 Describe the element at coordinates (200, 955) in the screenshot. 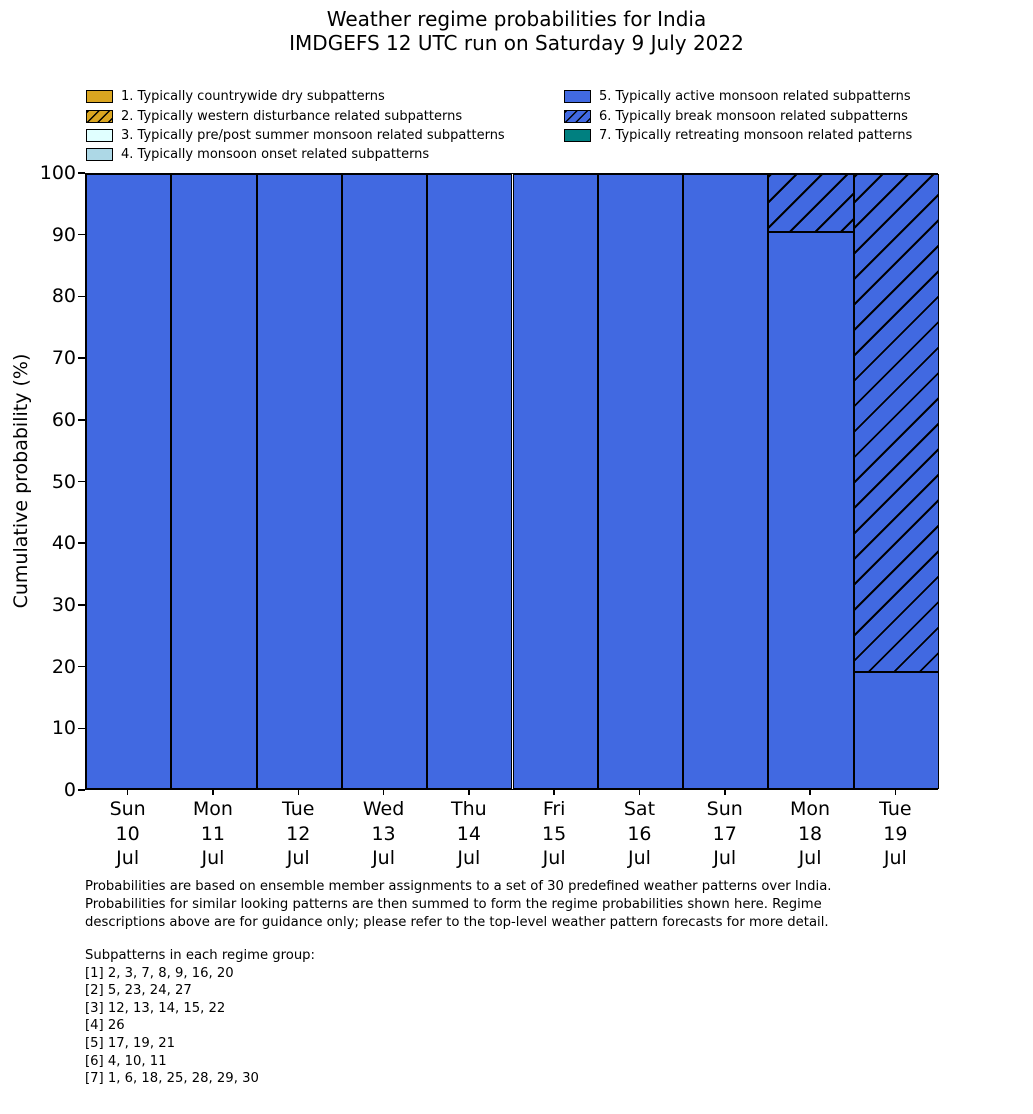

I see `subpatterns-header: Subpatterns in each regime group:` at that location.